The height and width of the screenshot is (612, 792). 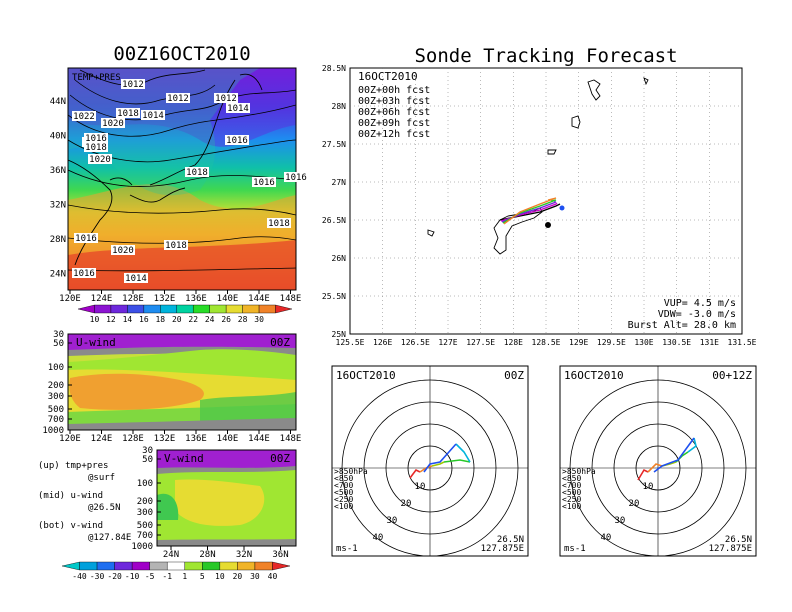 What do you see at coordinates (643, 474) in the screenshot?
I see `hodograph-trace` at bounding box center [643, 474].